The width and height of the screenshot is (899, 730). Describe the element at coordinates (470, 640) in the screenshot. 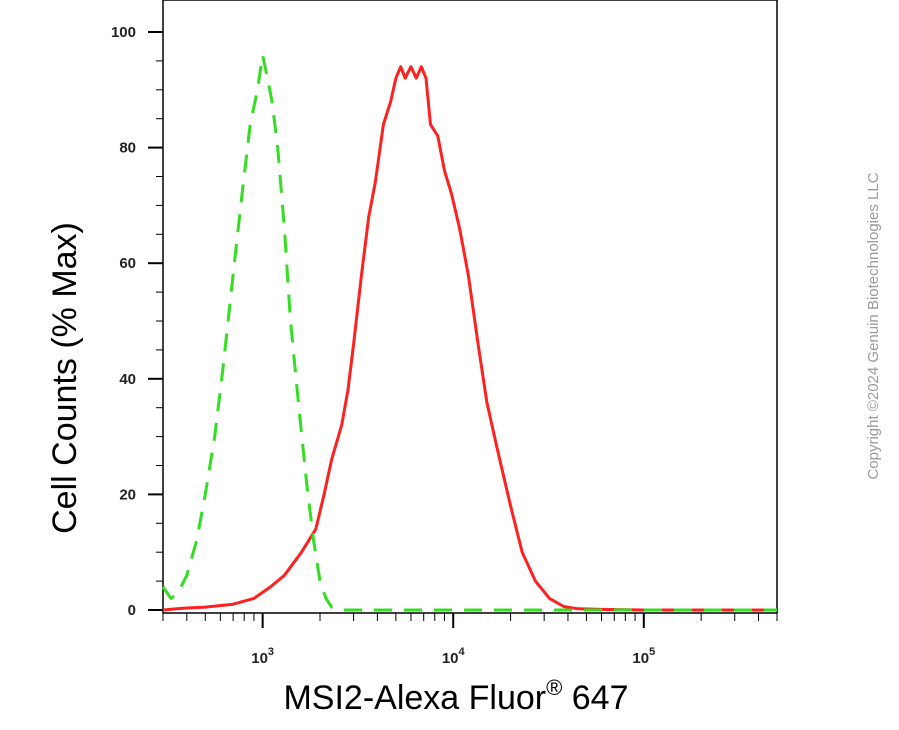

I see `x-axis: 10³ 10⁴ 10⁵` at that location.